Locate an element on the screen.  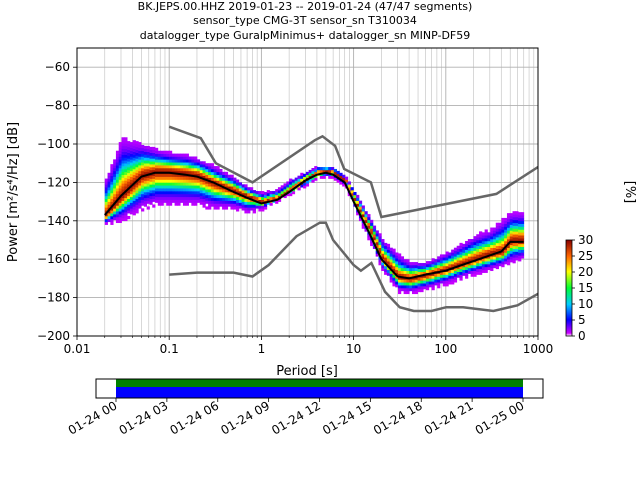
y-axis-ticks: −200−180−160−140−120−100−80−60 is located at coordinates (57, 201).